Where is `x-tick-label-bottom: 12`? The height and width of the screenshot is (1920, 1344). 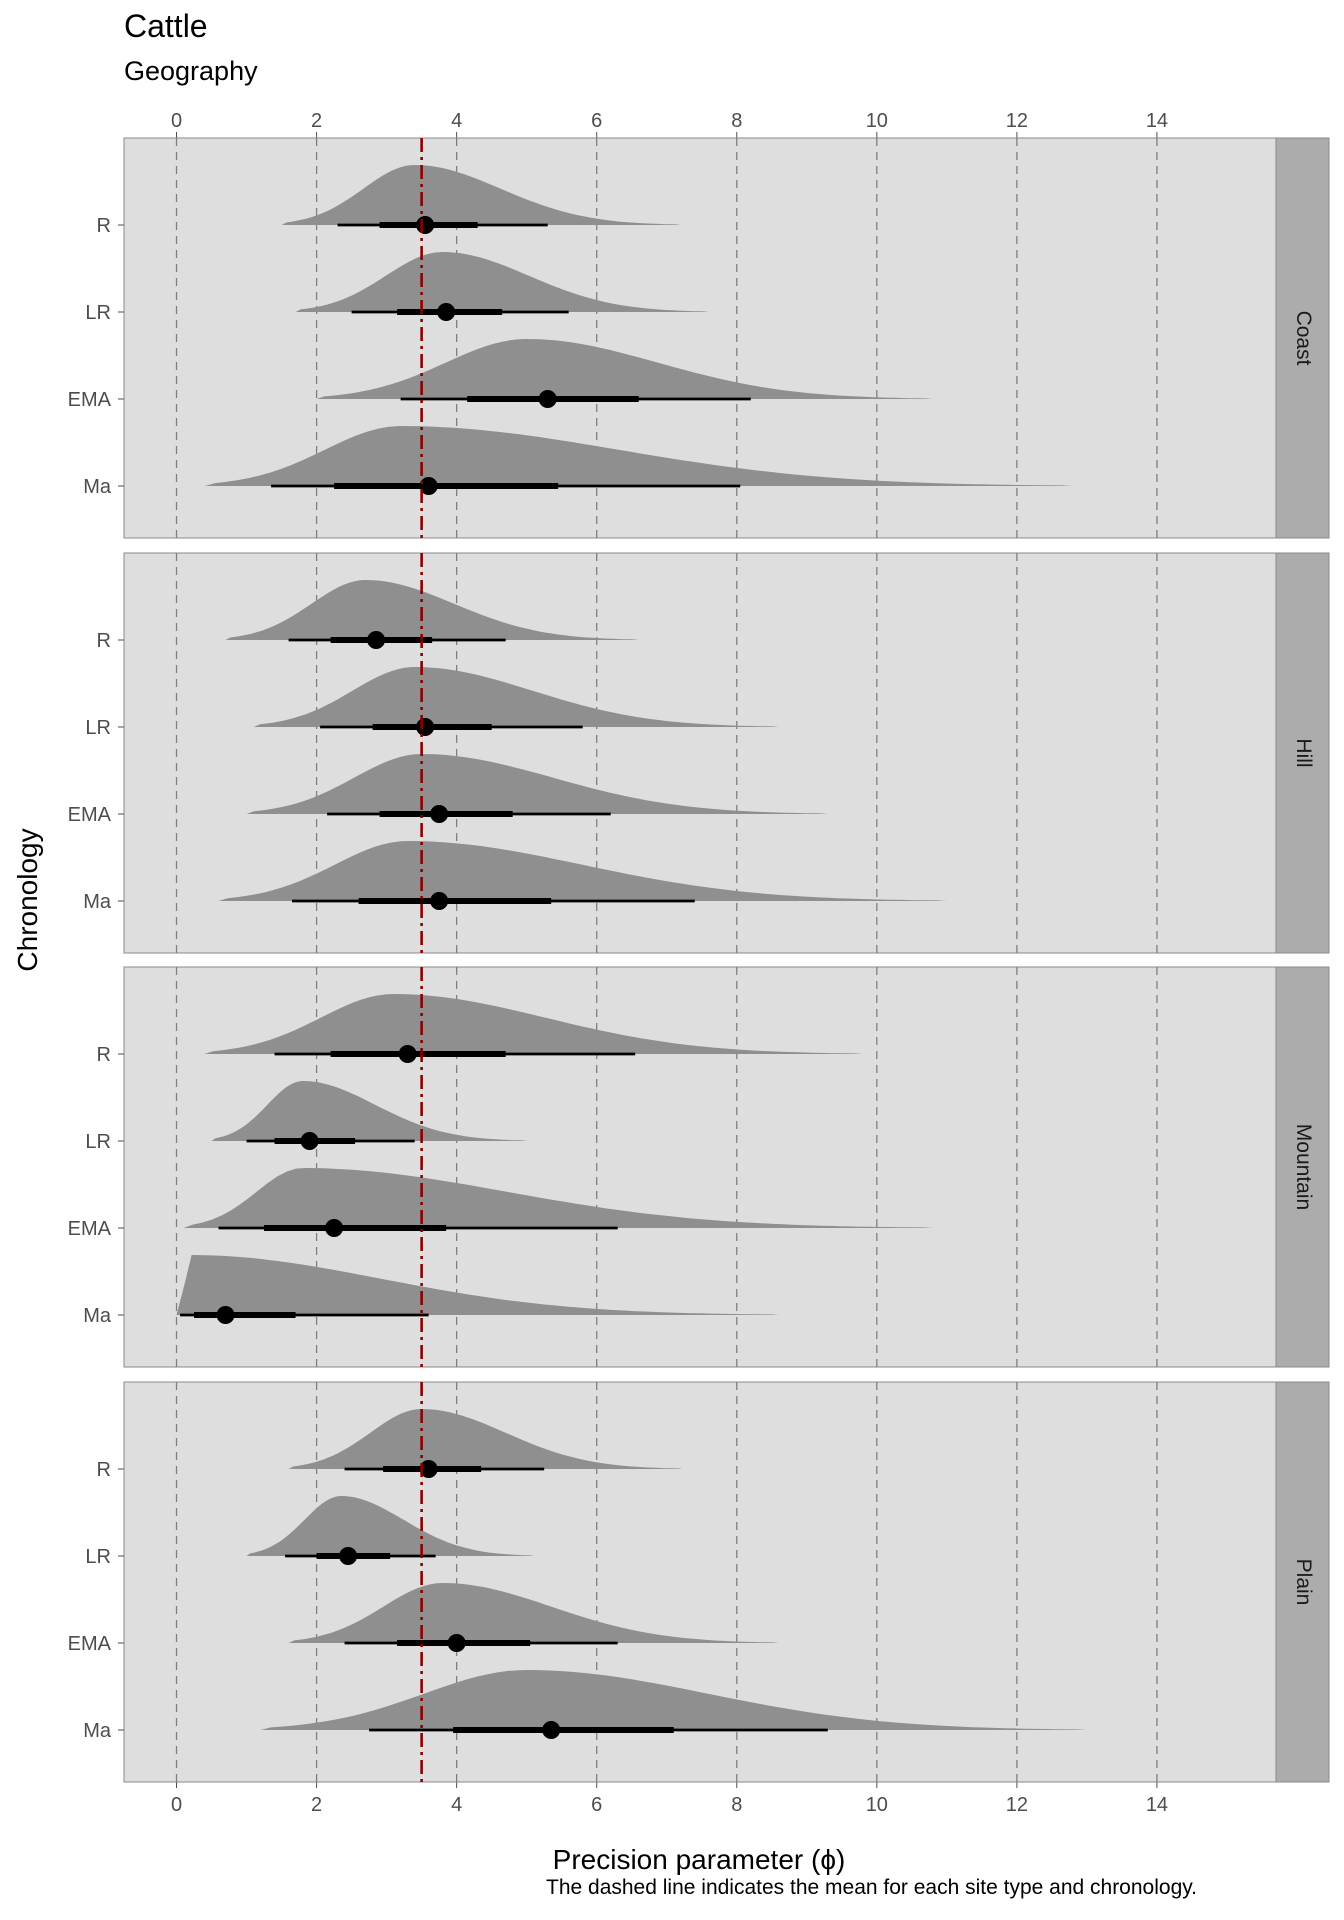 x-tick-label-bottom: 12 is located at coordinates (1017, 1805).